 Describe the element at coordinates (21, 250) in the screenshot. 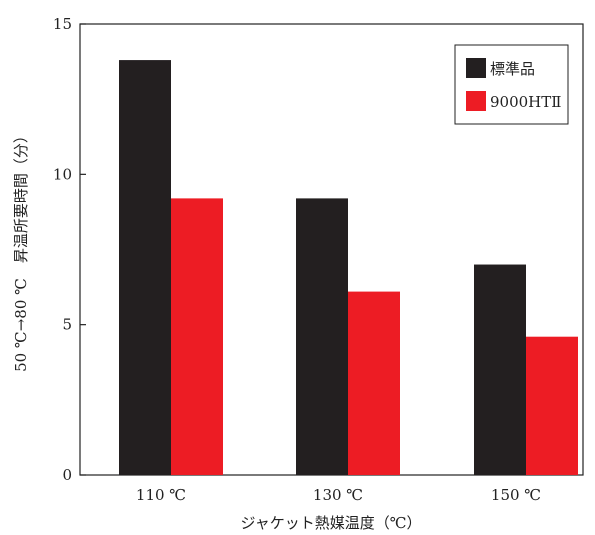

I see `y-axis-title: 50 ℃→80 ℃ 昇温所要時間（分）` at that location.